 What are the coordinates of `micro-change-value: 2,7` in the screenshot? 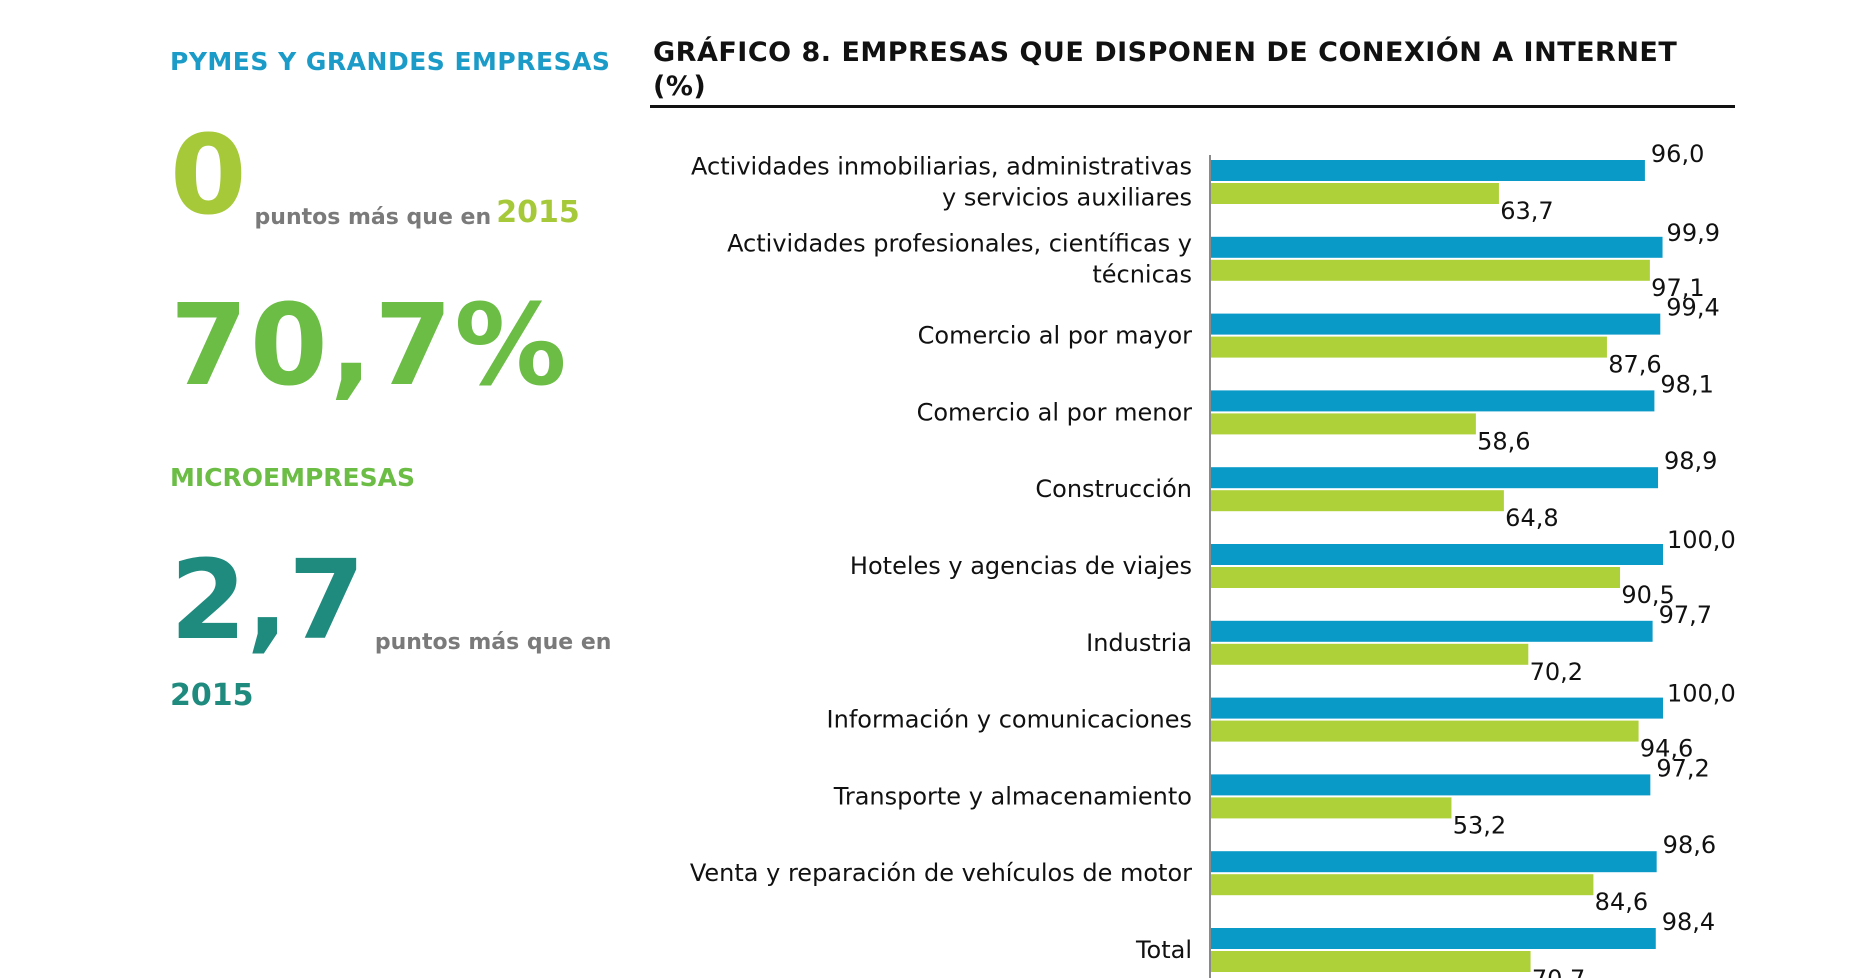 It's located at (267, 600).